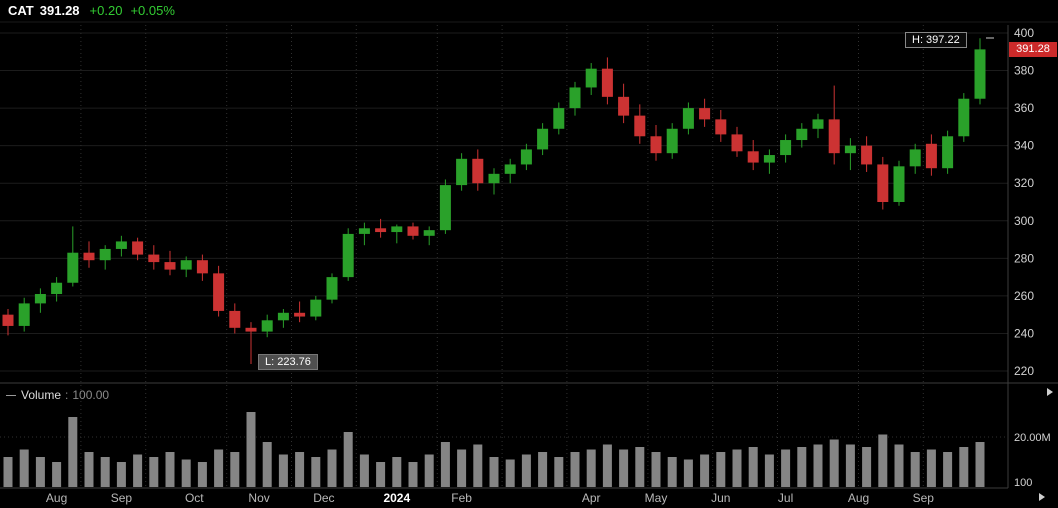 The image size is (1058, 508). I want to click on month-label: Nov, so click(258, 498).